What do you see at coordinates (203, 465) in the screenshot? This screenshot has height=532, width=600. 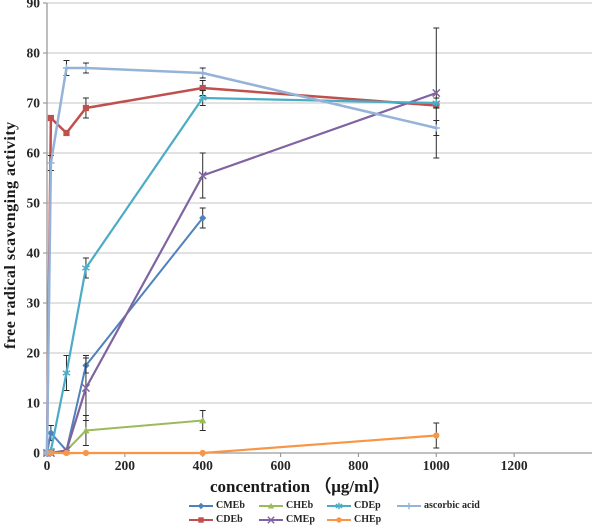 I see `x-tick-label: 400` at bounding box center [203, 465].